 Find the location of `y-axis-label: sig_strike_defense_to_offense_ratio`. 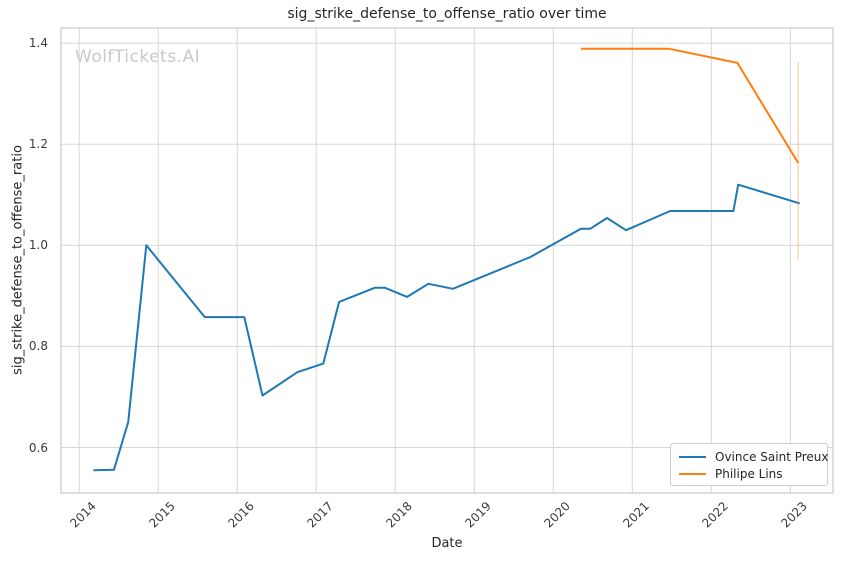

y-axis-label: sig_strike_defense_to_offense_ratio is located at coordinates (18, 260).